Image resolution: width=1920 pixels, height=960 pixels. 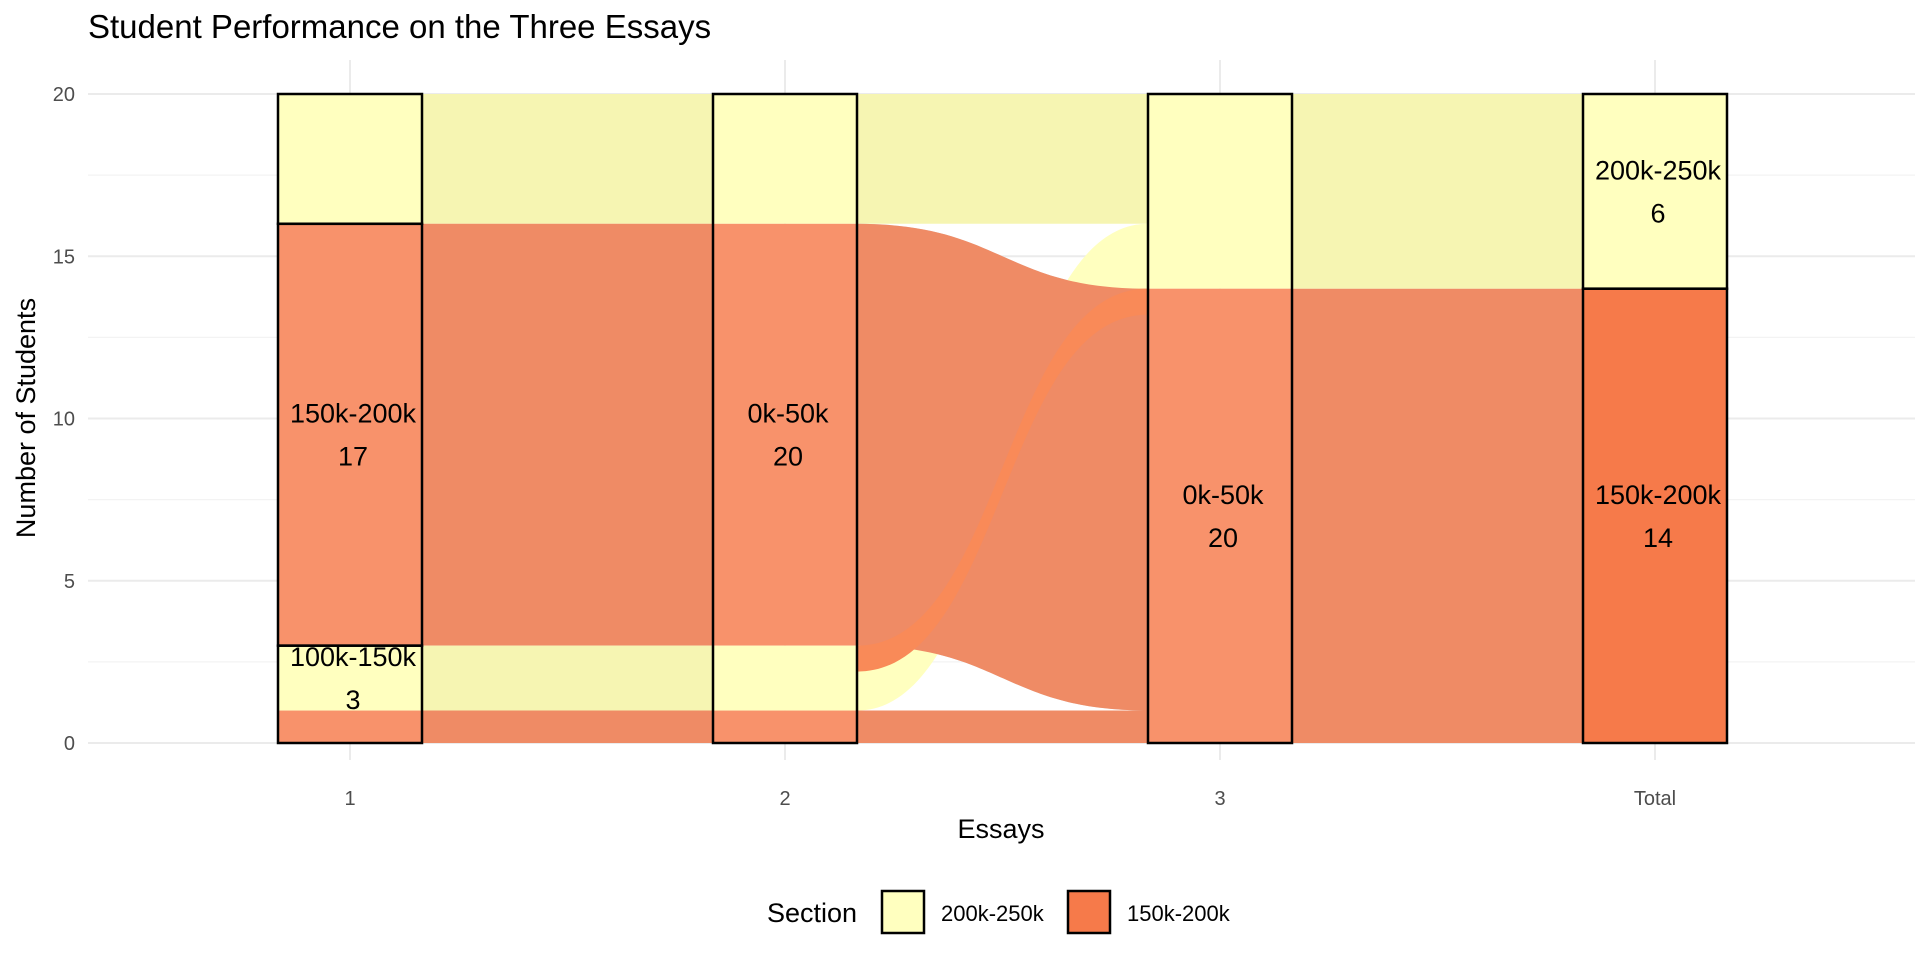 What do you see at coordinates (1219, 799) in the screenshot?
I see `x-tick-label: 3` at bounding box center [1219, 799].